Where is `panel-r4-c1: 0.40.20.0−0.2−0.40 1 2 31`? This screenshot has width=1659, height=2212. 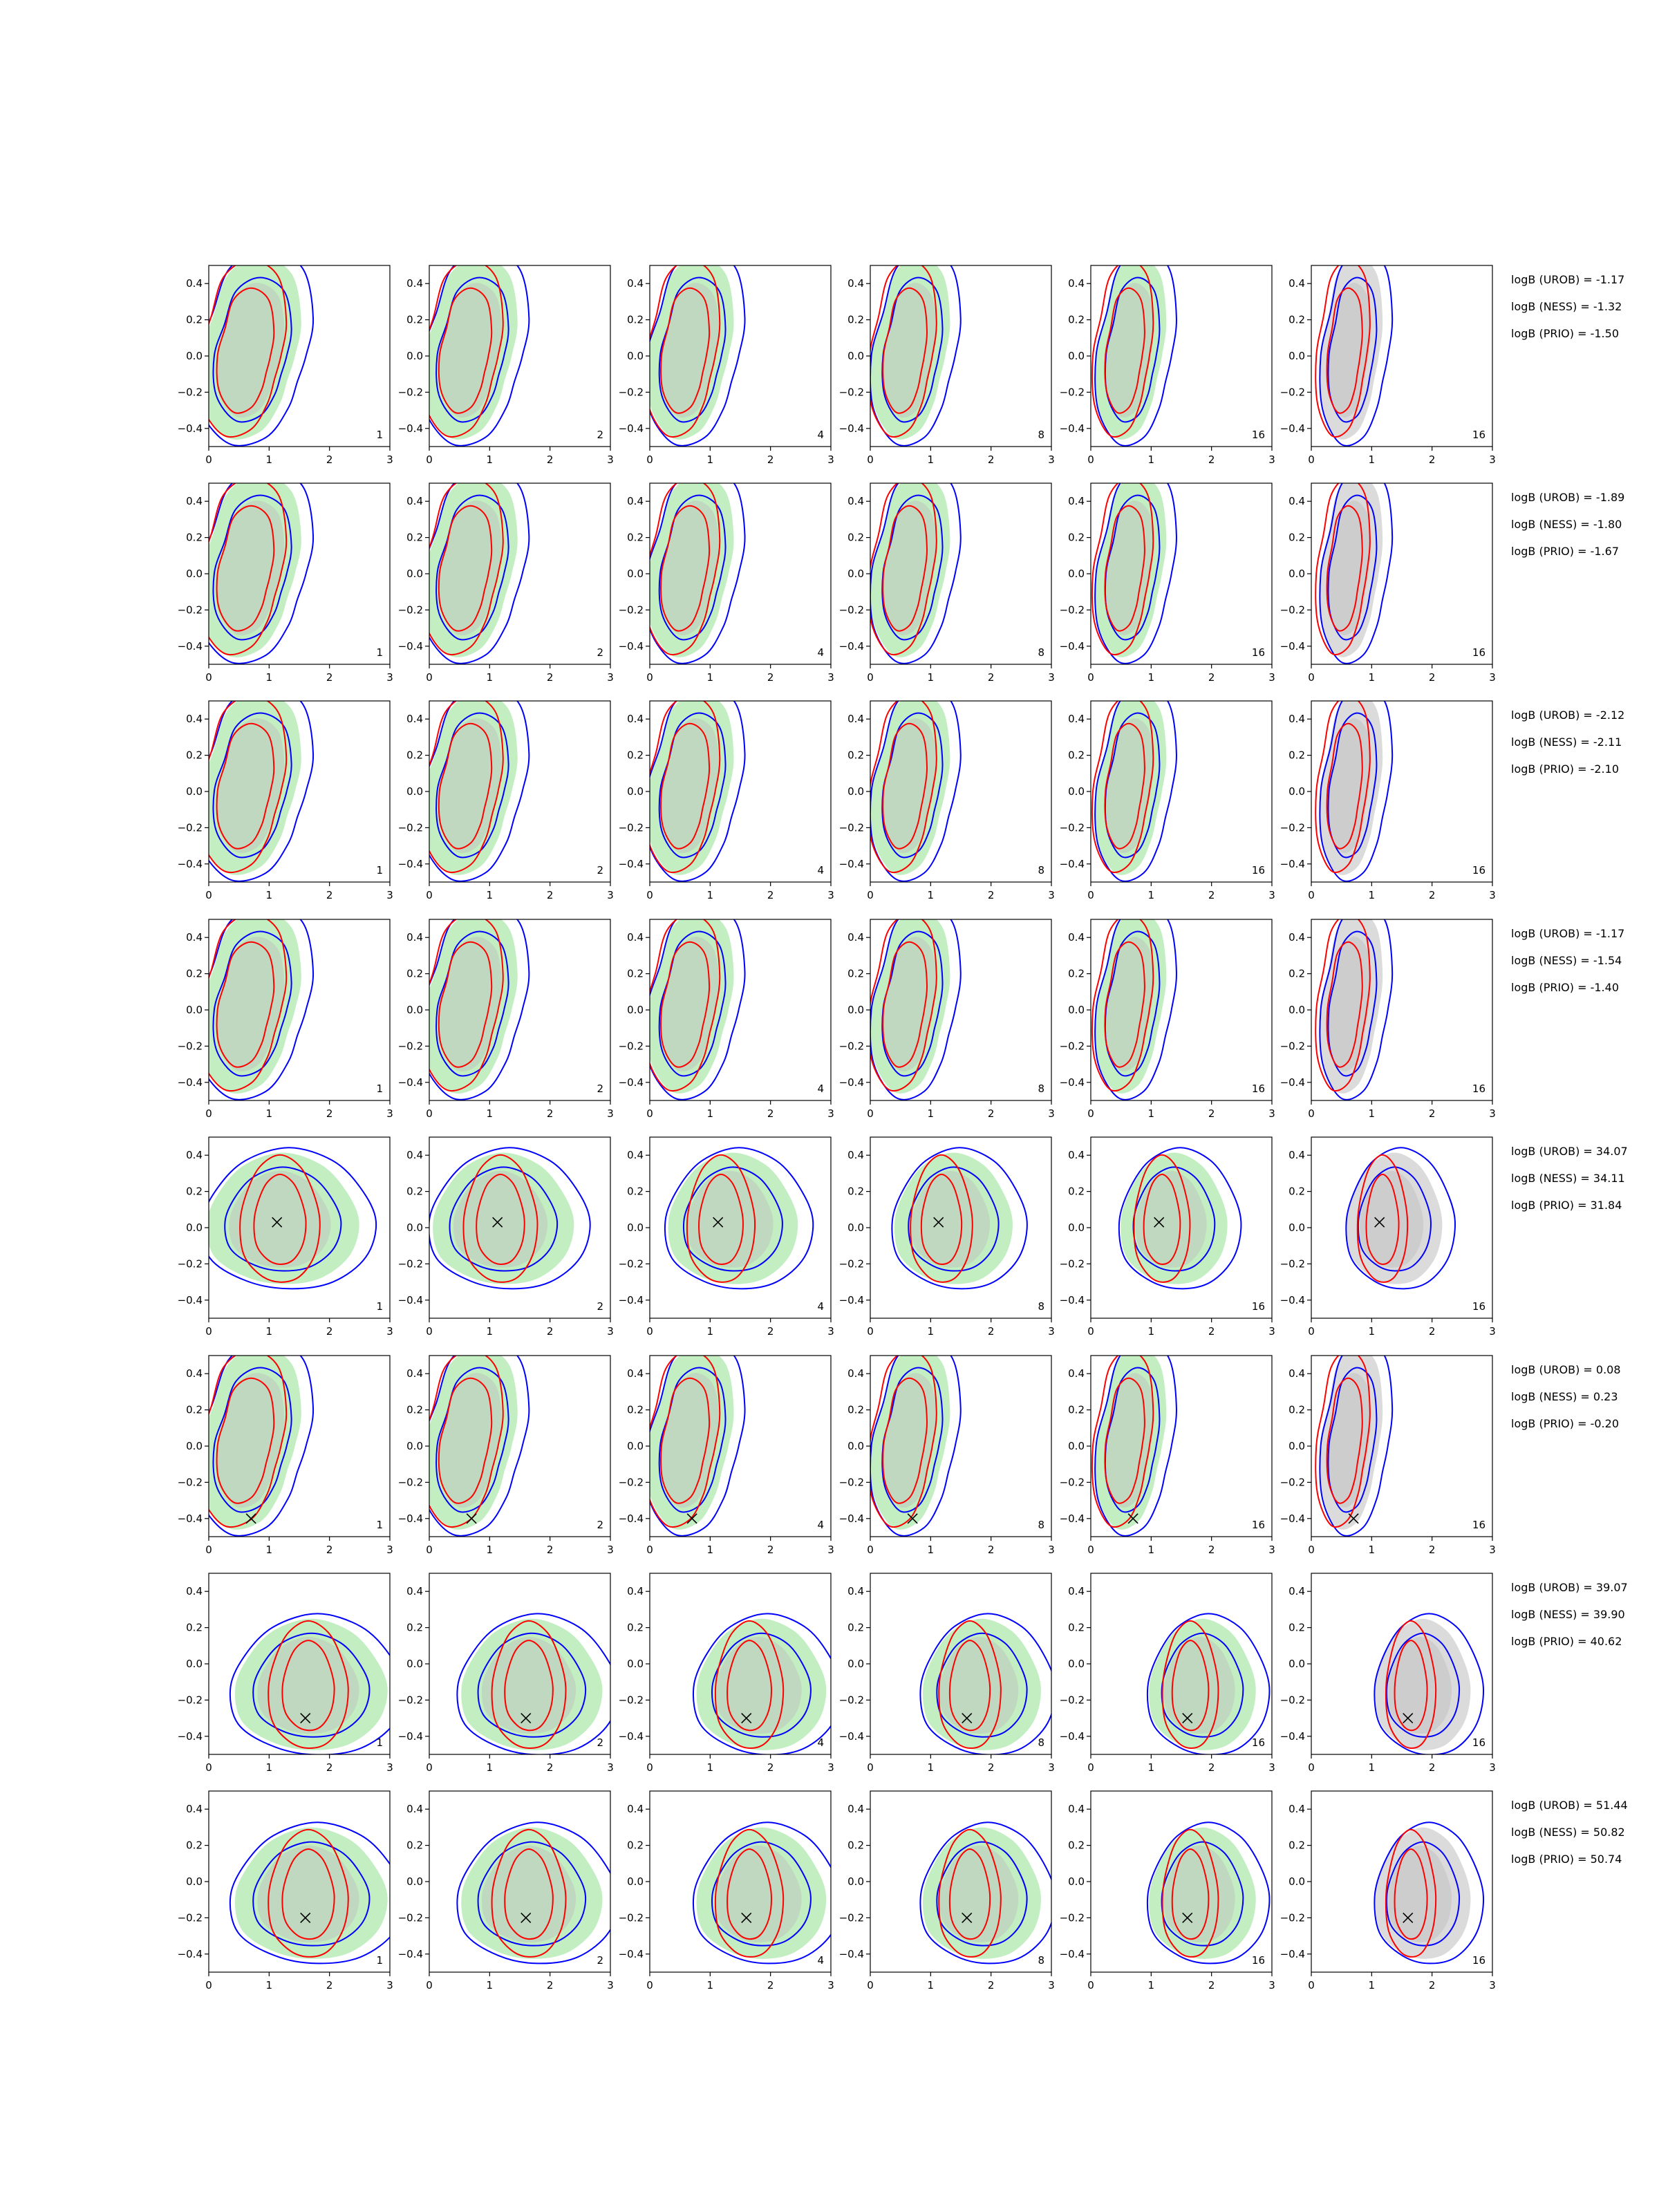
panel-r4-c1: 0.40.20.0−0.2−0.40 1 2 31 is located at coordinates (285, 1020).